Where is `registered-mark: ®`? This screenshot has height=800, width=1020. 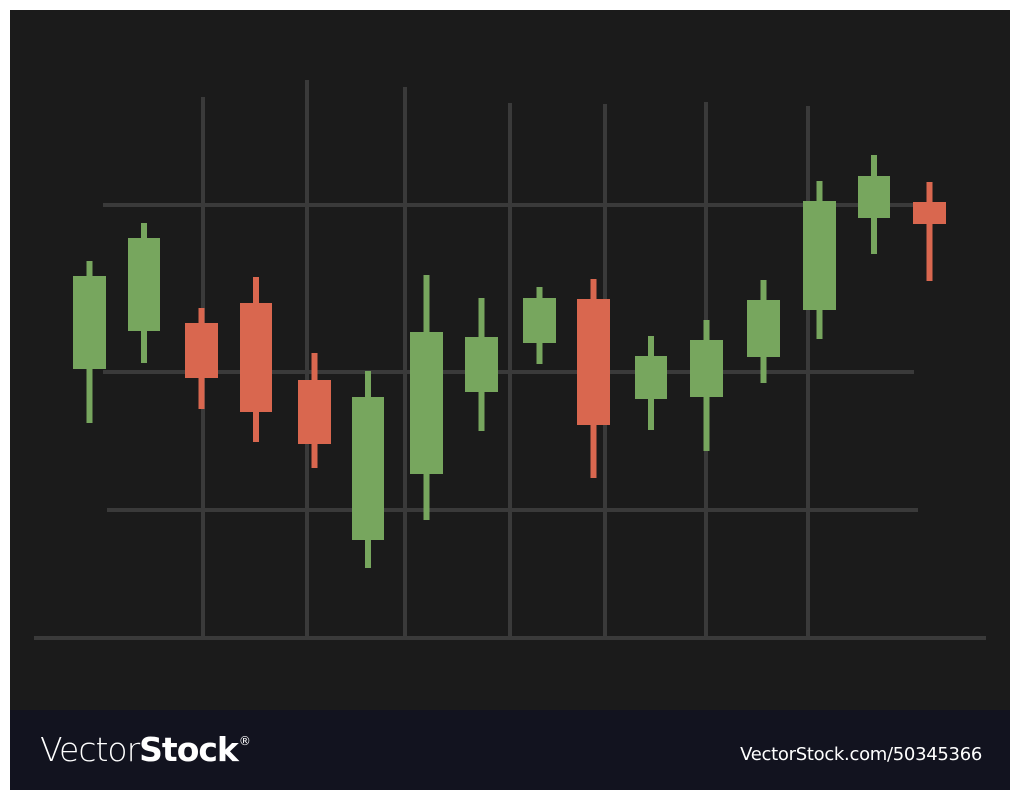 registered-mark: ® is located at coordinates (244, 741).